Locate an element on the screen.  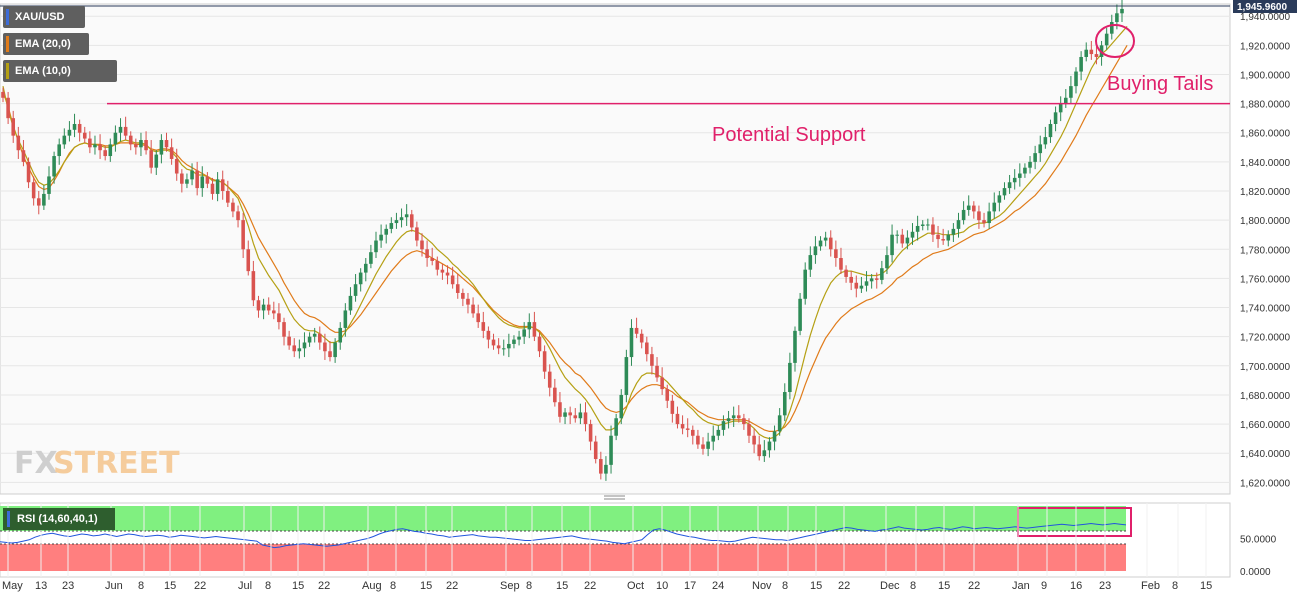
time-tick-label: 13 is located at coordinates (41, 586).